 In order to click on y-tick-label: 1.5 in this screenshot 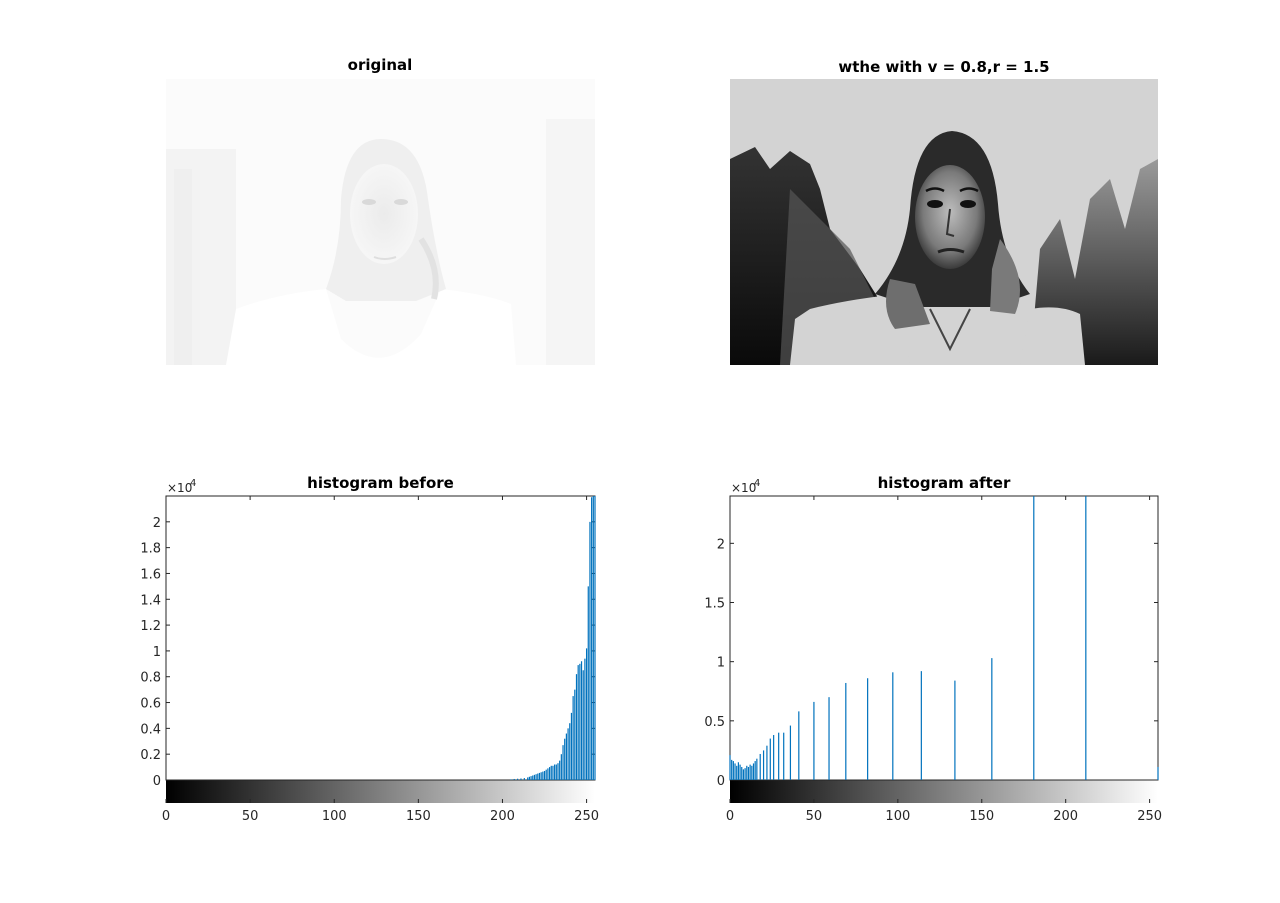, I will do `click(714, 604)`.